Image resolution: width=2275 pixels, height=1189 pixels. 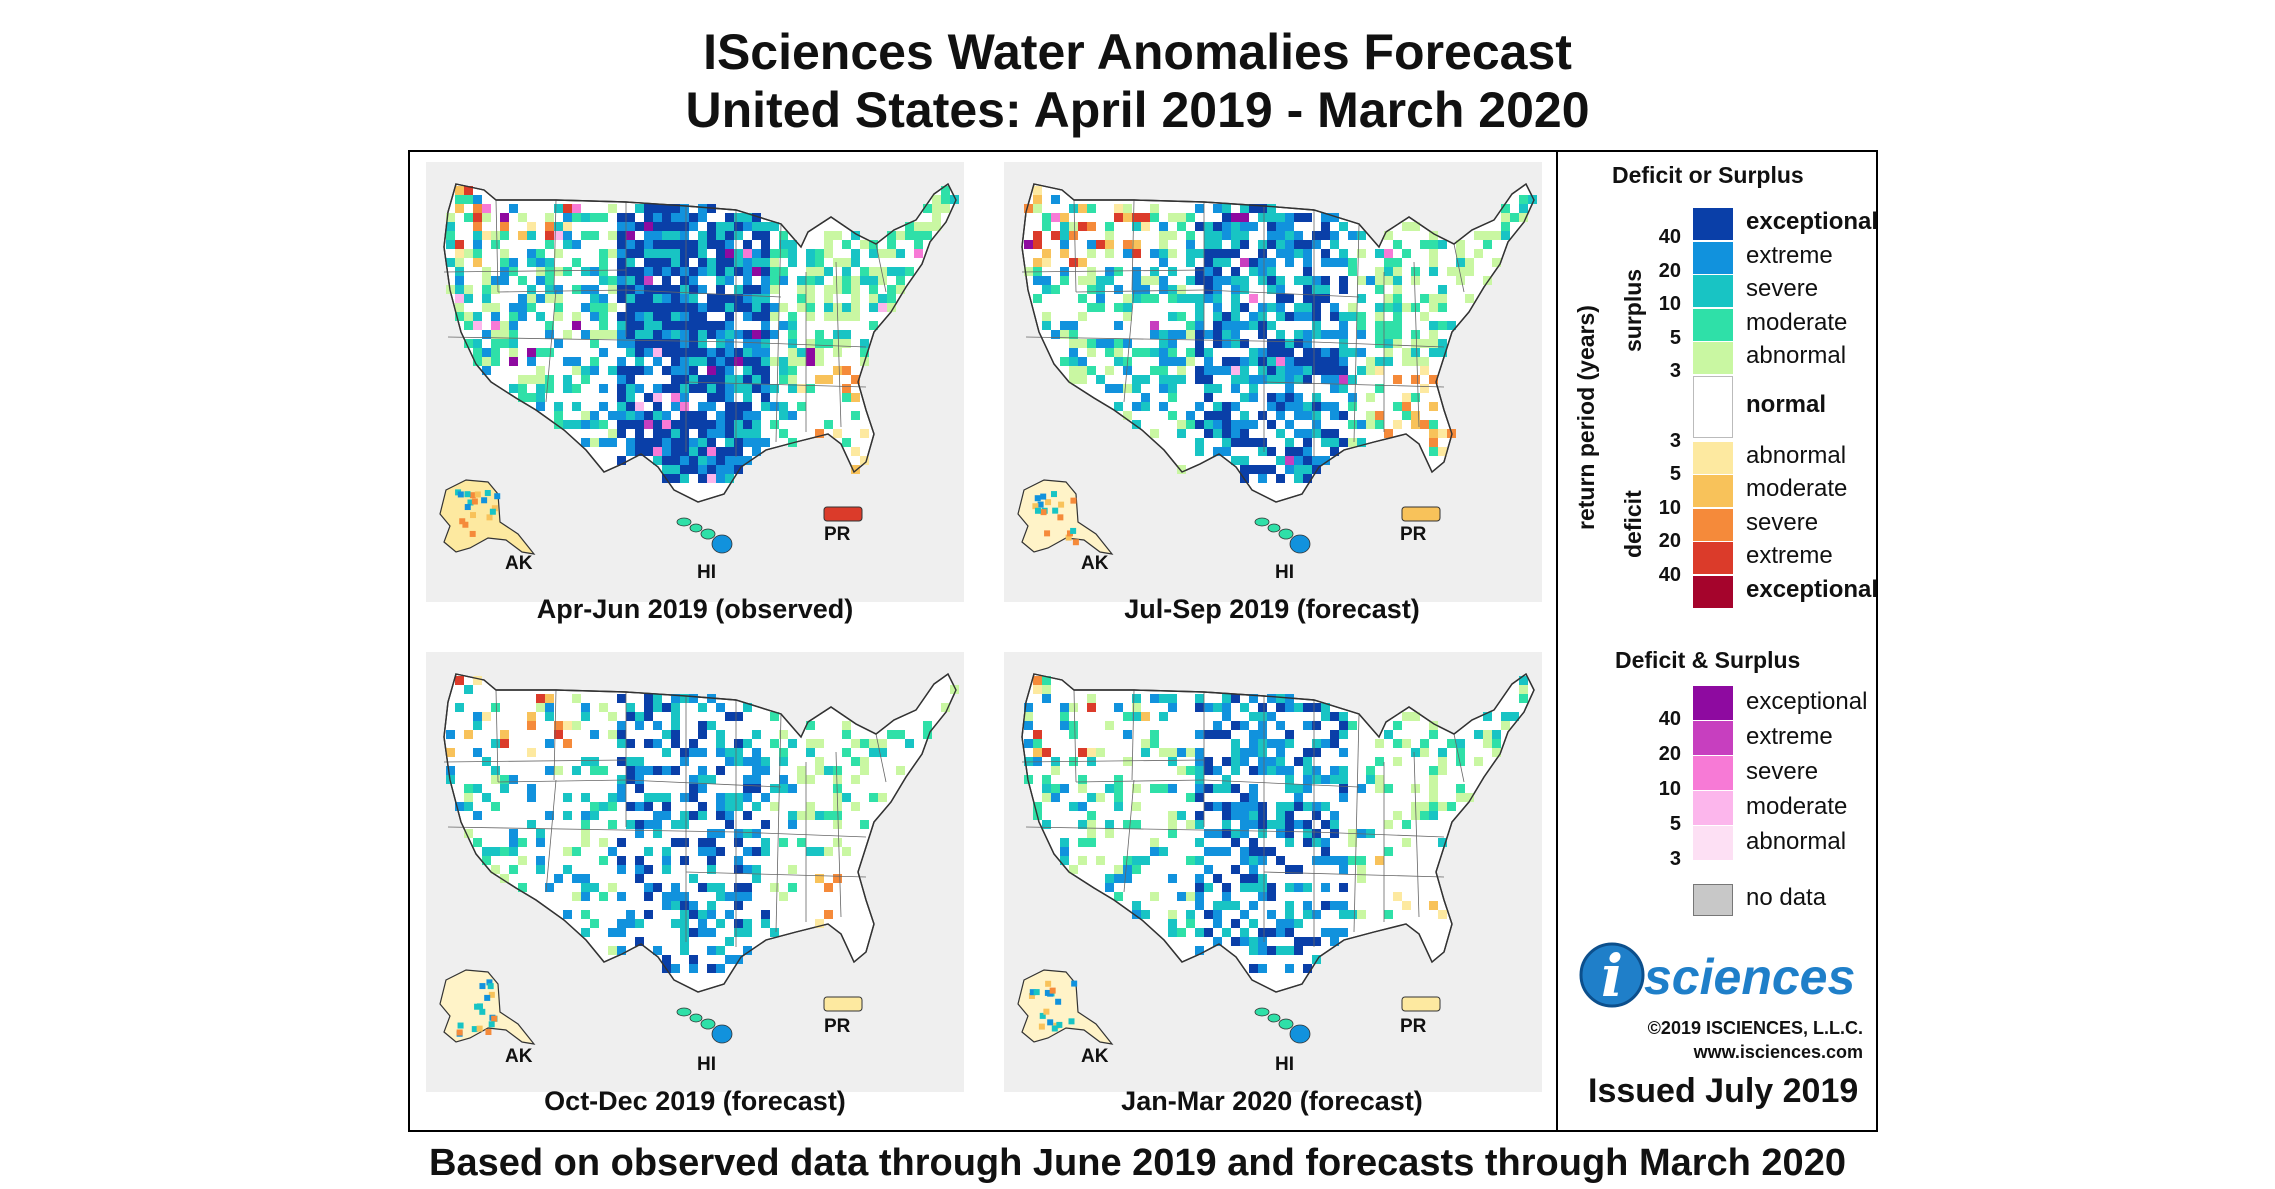 I want to click on legend-number-both: 5, so click(x=1675, y=824).